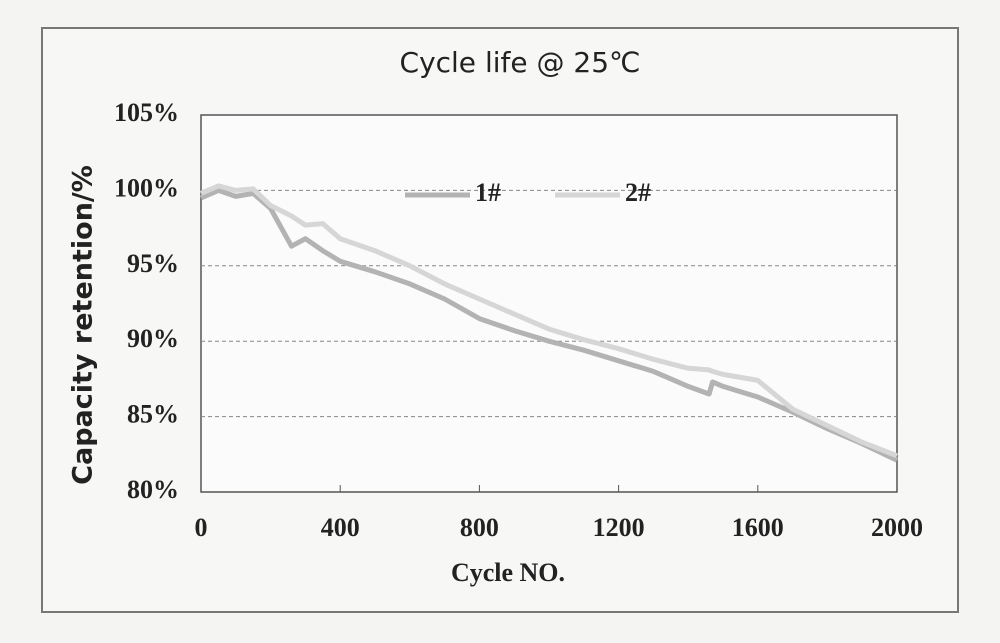 This screenshot has height=643, width=1000. I want to click on y-tick-label: 100%, so click(146, 187).